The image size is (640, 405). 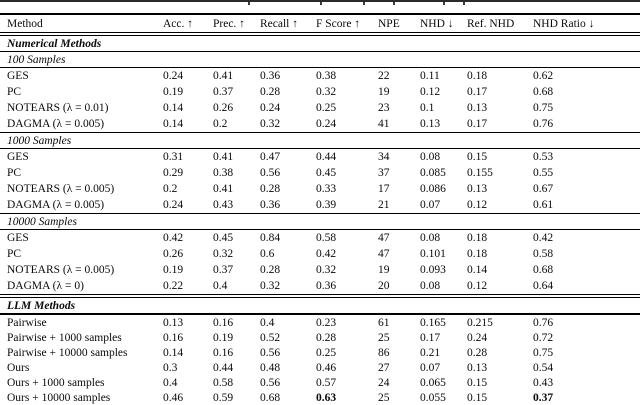 What do you see at coordinates (326, 270) in the screenshot?
I see `value-cell-f-score: 0.32` at bounding box center [326, 270].